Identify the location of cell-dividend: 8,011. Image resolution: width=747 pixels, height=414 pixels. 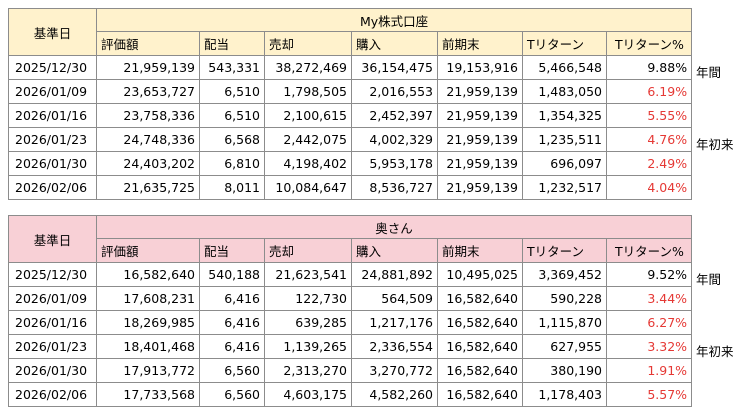
(232, 187).